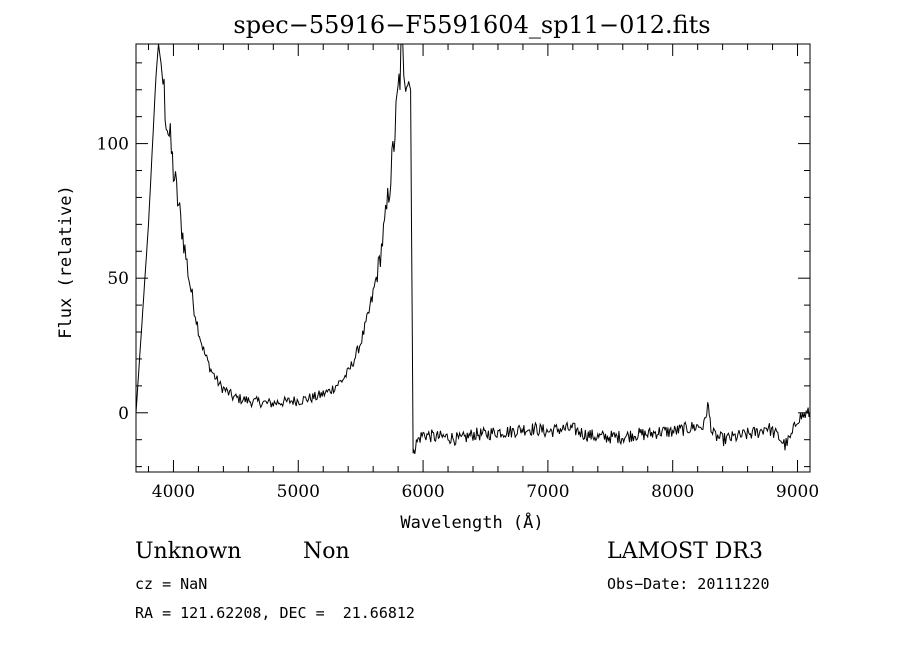 This screenshot has width=900, height=649. I want to click on y-tick-label: 100, so click(113, 145).